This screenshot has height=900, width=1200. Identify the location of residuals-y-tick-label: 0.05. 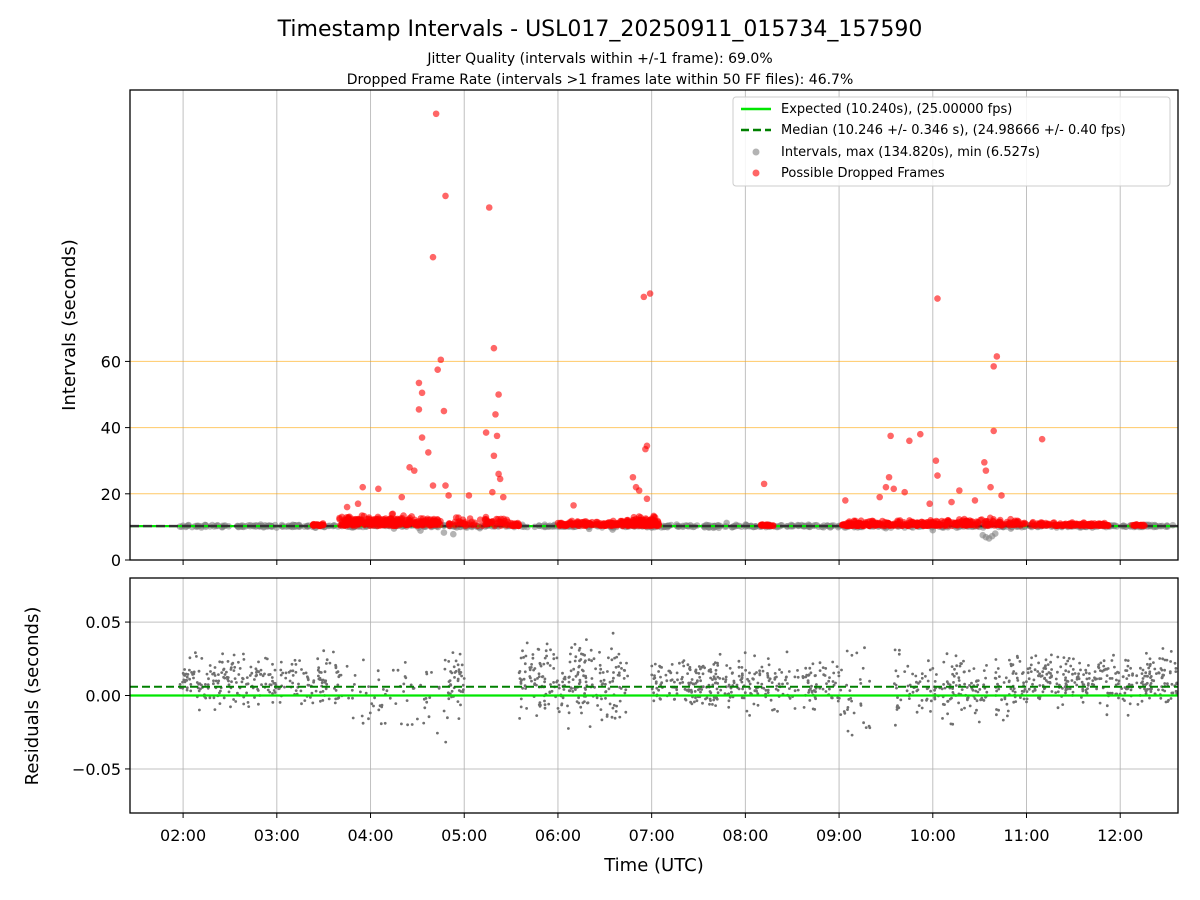
(103, 622).